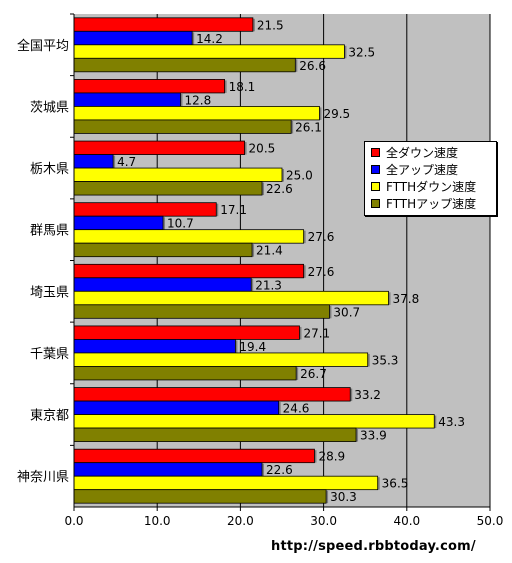  I want to click on source-url: http://speed.rbbtoday.com/, so click(373, 546).